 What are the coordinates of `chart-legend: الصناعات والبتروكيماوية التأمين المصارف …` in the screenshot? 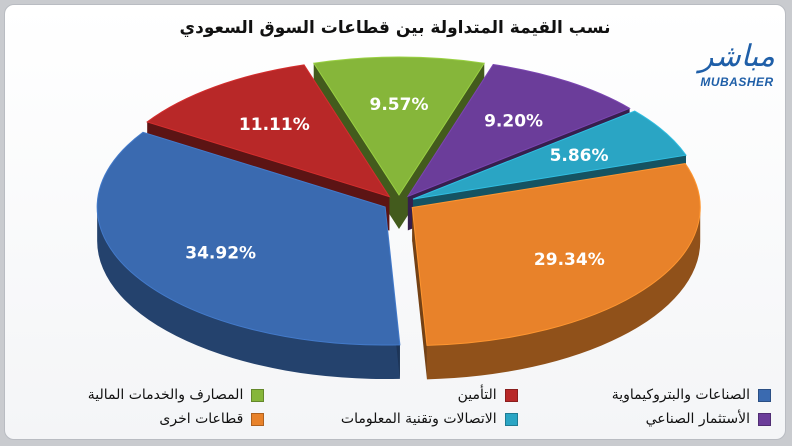 It's located at (399, 409).